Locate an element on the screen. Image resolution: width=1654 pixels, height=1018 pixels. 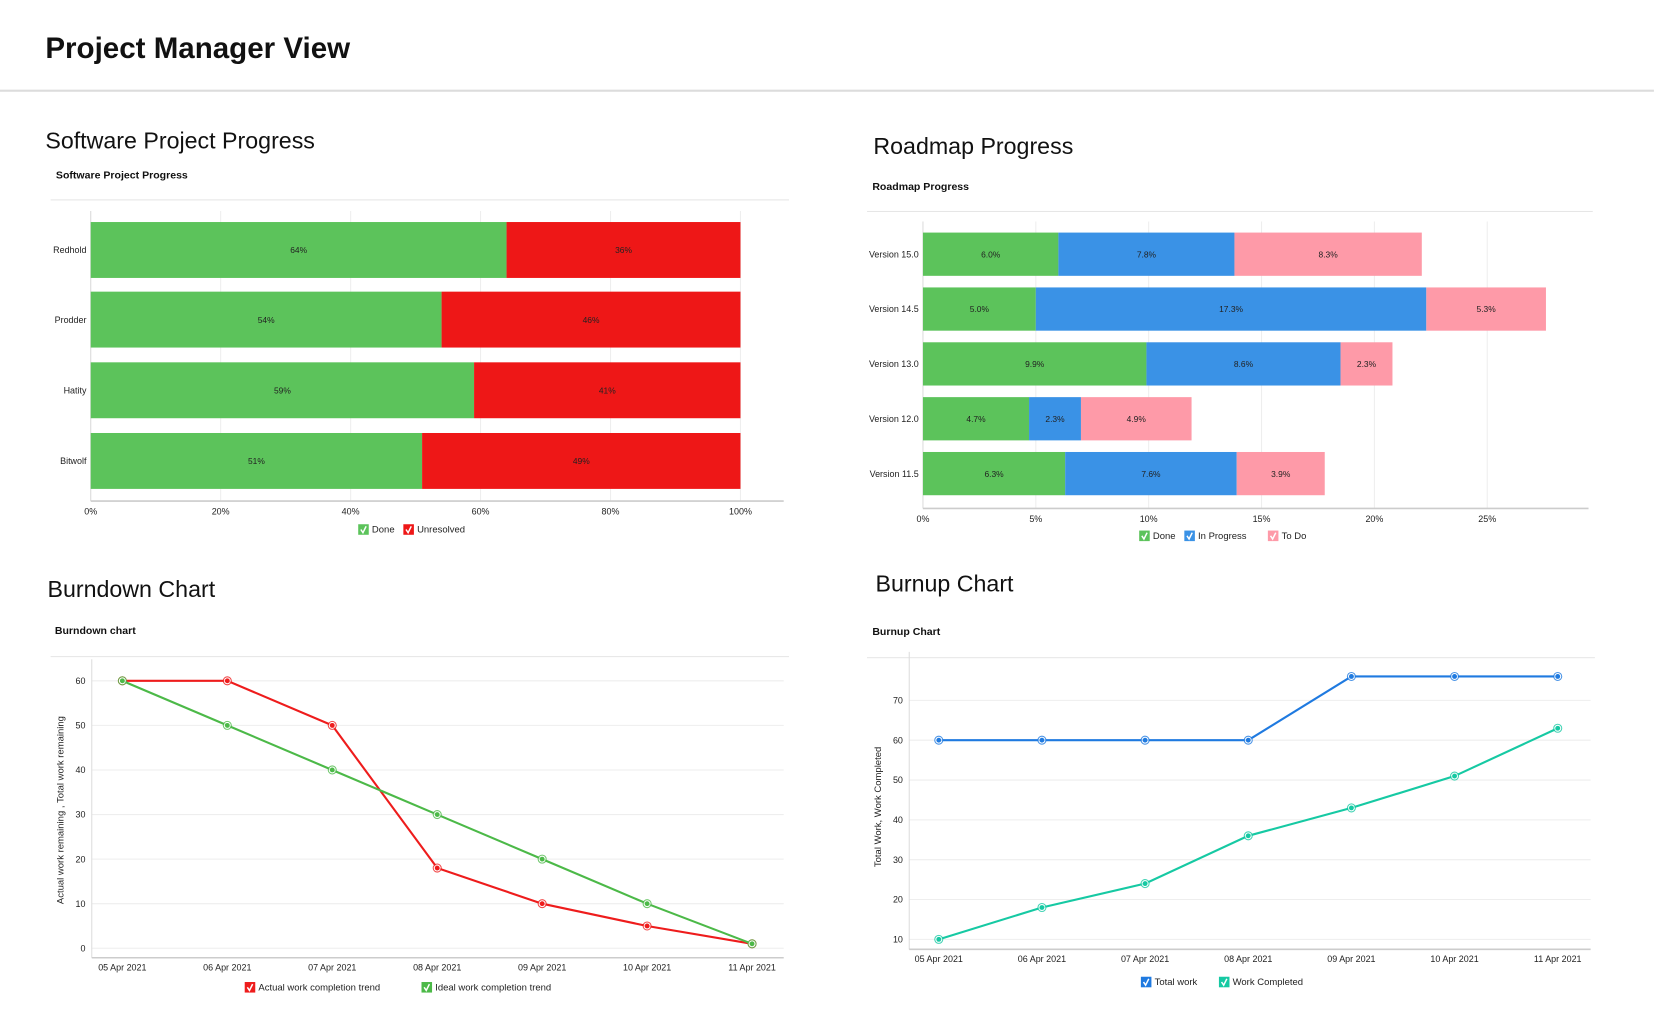
data-label: 4.9% is located at coordinates (1137, 419).